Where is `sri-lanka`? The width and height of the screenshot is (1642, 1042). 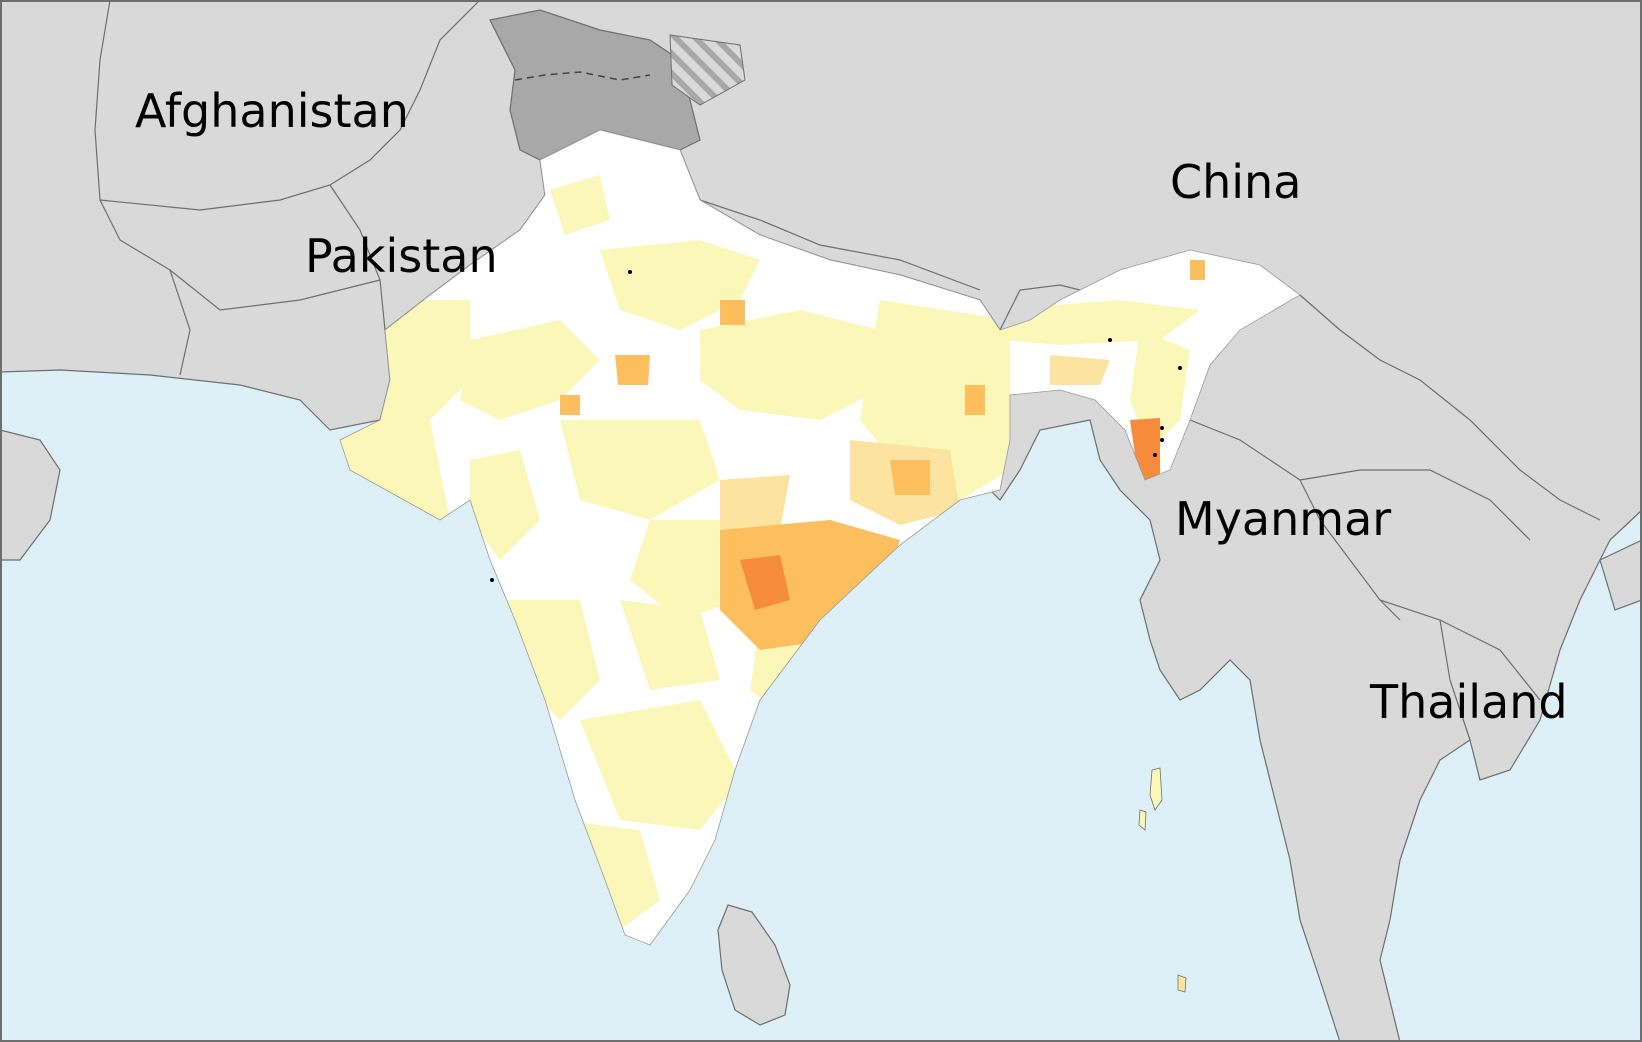 sri-lanka is located at coordinates (754, 965).